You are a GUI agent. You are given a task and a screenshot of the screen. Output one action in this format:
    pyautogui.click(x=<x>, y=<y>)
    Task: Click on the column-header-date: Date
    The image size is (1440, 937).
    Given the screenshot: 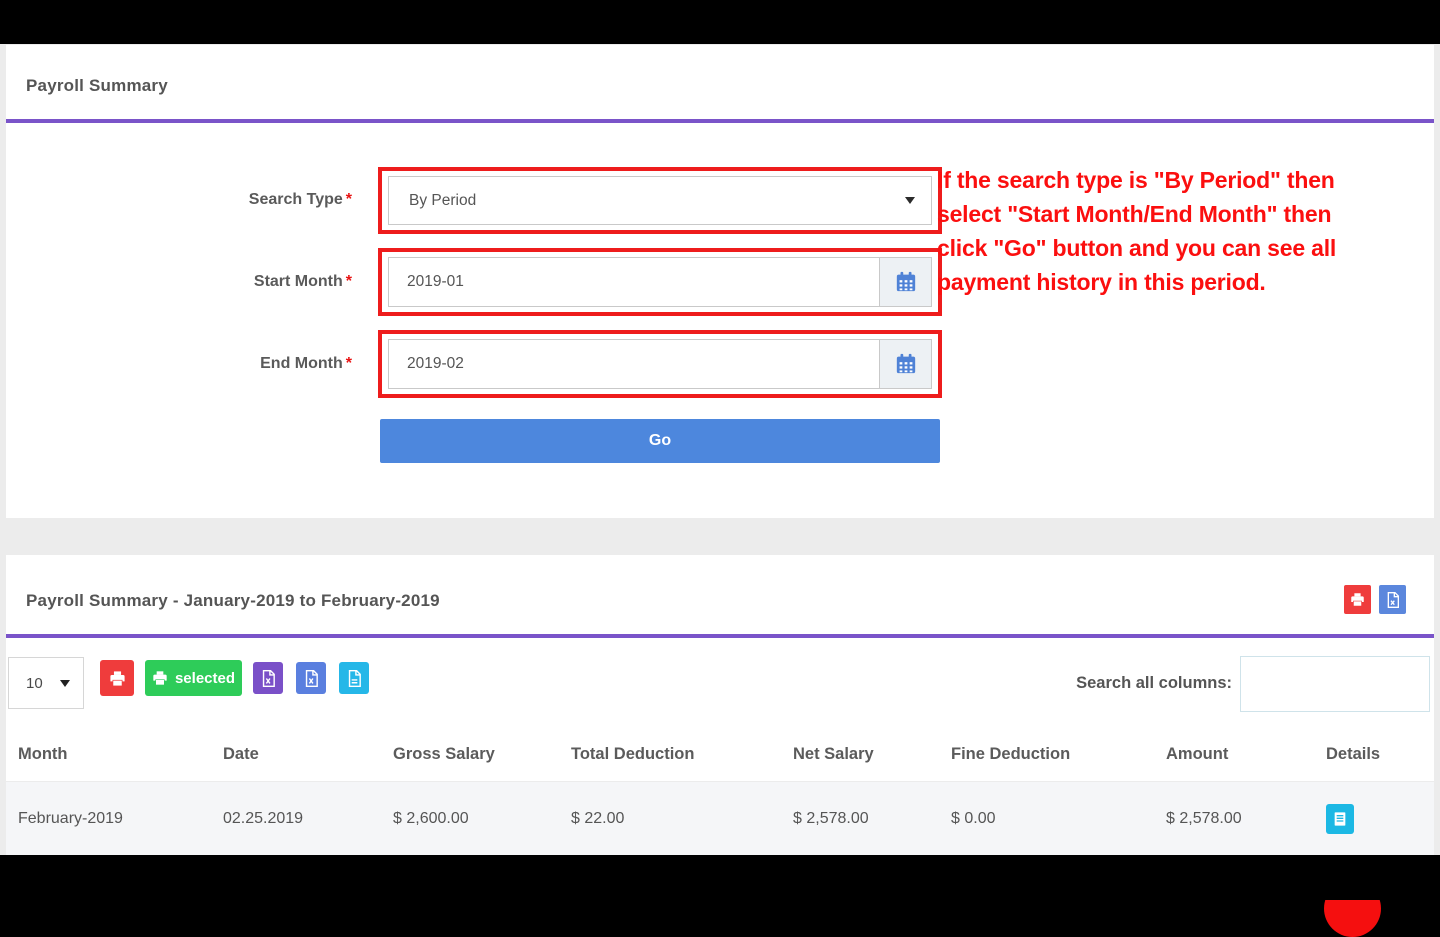 What is the action you would take?
    pyautogui.click(x=241, y=754)
    